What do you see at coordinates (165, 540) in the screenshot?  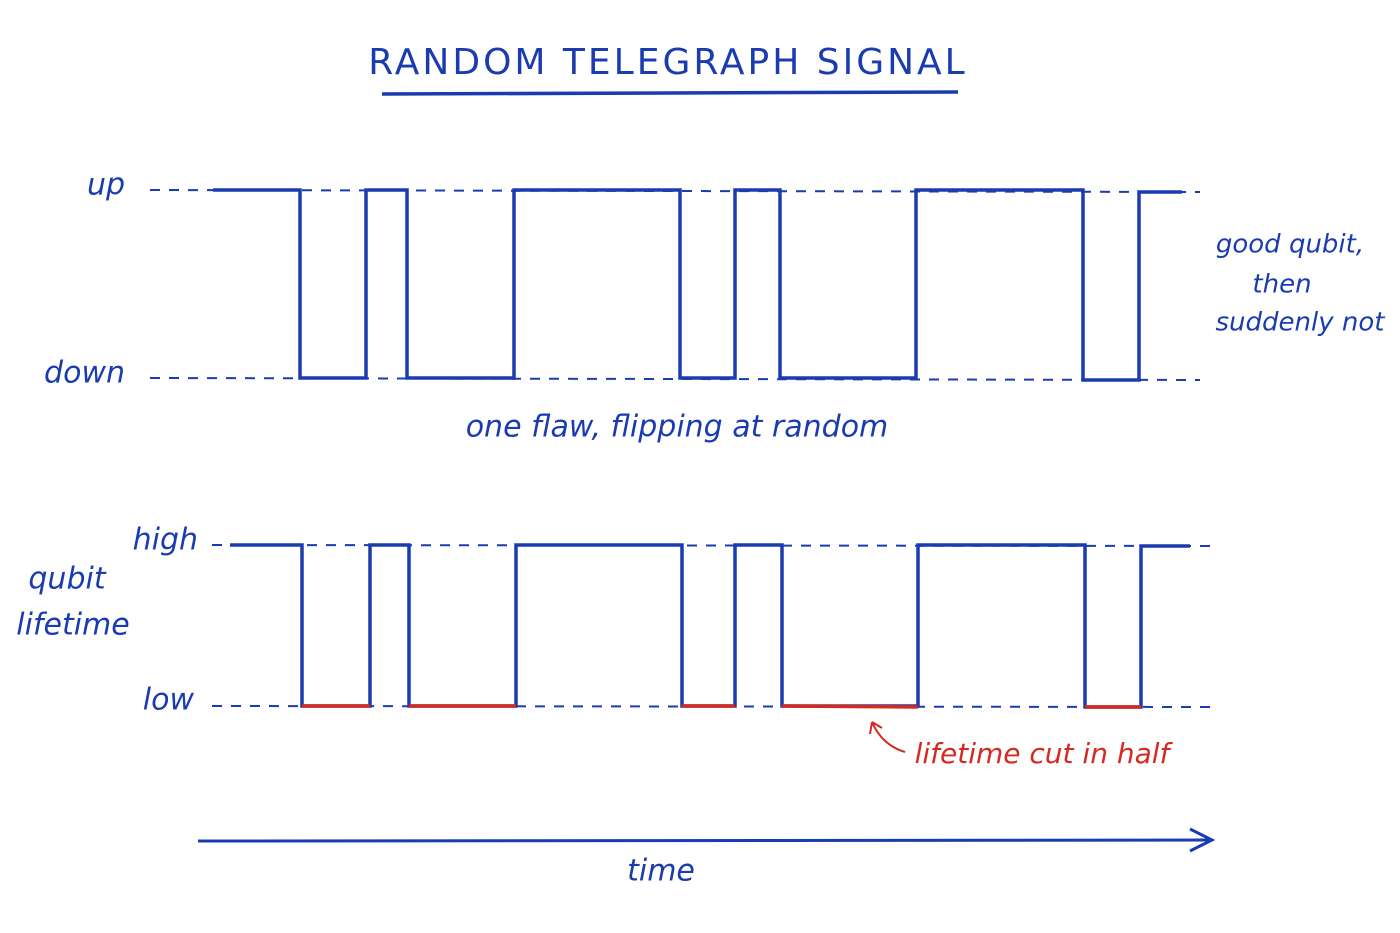 I see `level-label: high` at bounding box center [165, 540].